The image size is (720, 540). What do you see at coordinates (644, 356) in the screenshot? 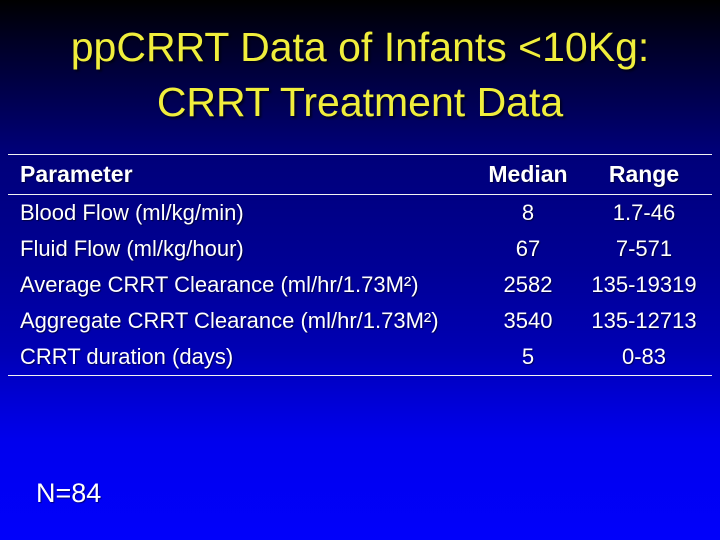
I see `row-range: 0-83` at bounding box center [644, 356].